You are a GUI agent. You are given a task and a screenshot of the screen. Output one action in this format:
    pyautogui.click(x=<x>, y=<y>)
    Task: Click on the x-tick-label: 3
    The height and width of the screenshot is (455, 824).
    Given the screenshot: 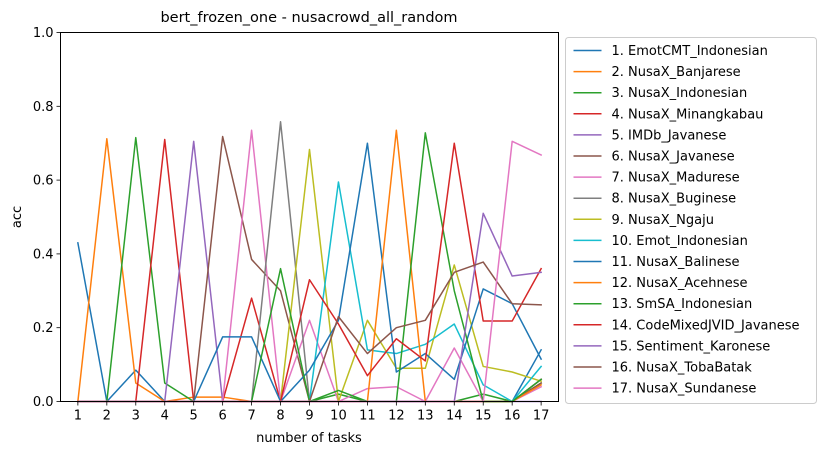 What is the action you would take?
    pyautogui.click(x=136, y=416)
    